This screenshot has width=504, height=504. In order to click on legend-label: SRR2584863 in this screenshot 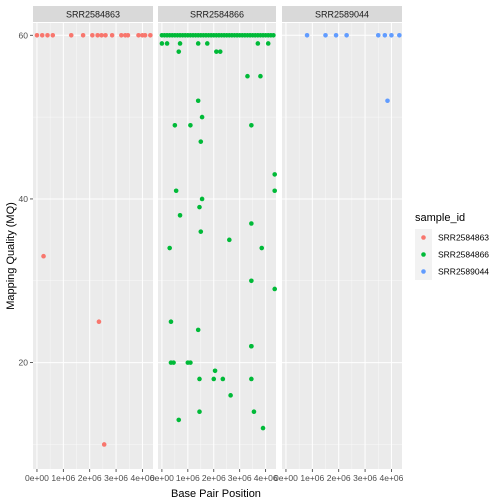, I will do `click(463, 238)`.